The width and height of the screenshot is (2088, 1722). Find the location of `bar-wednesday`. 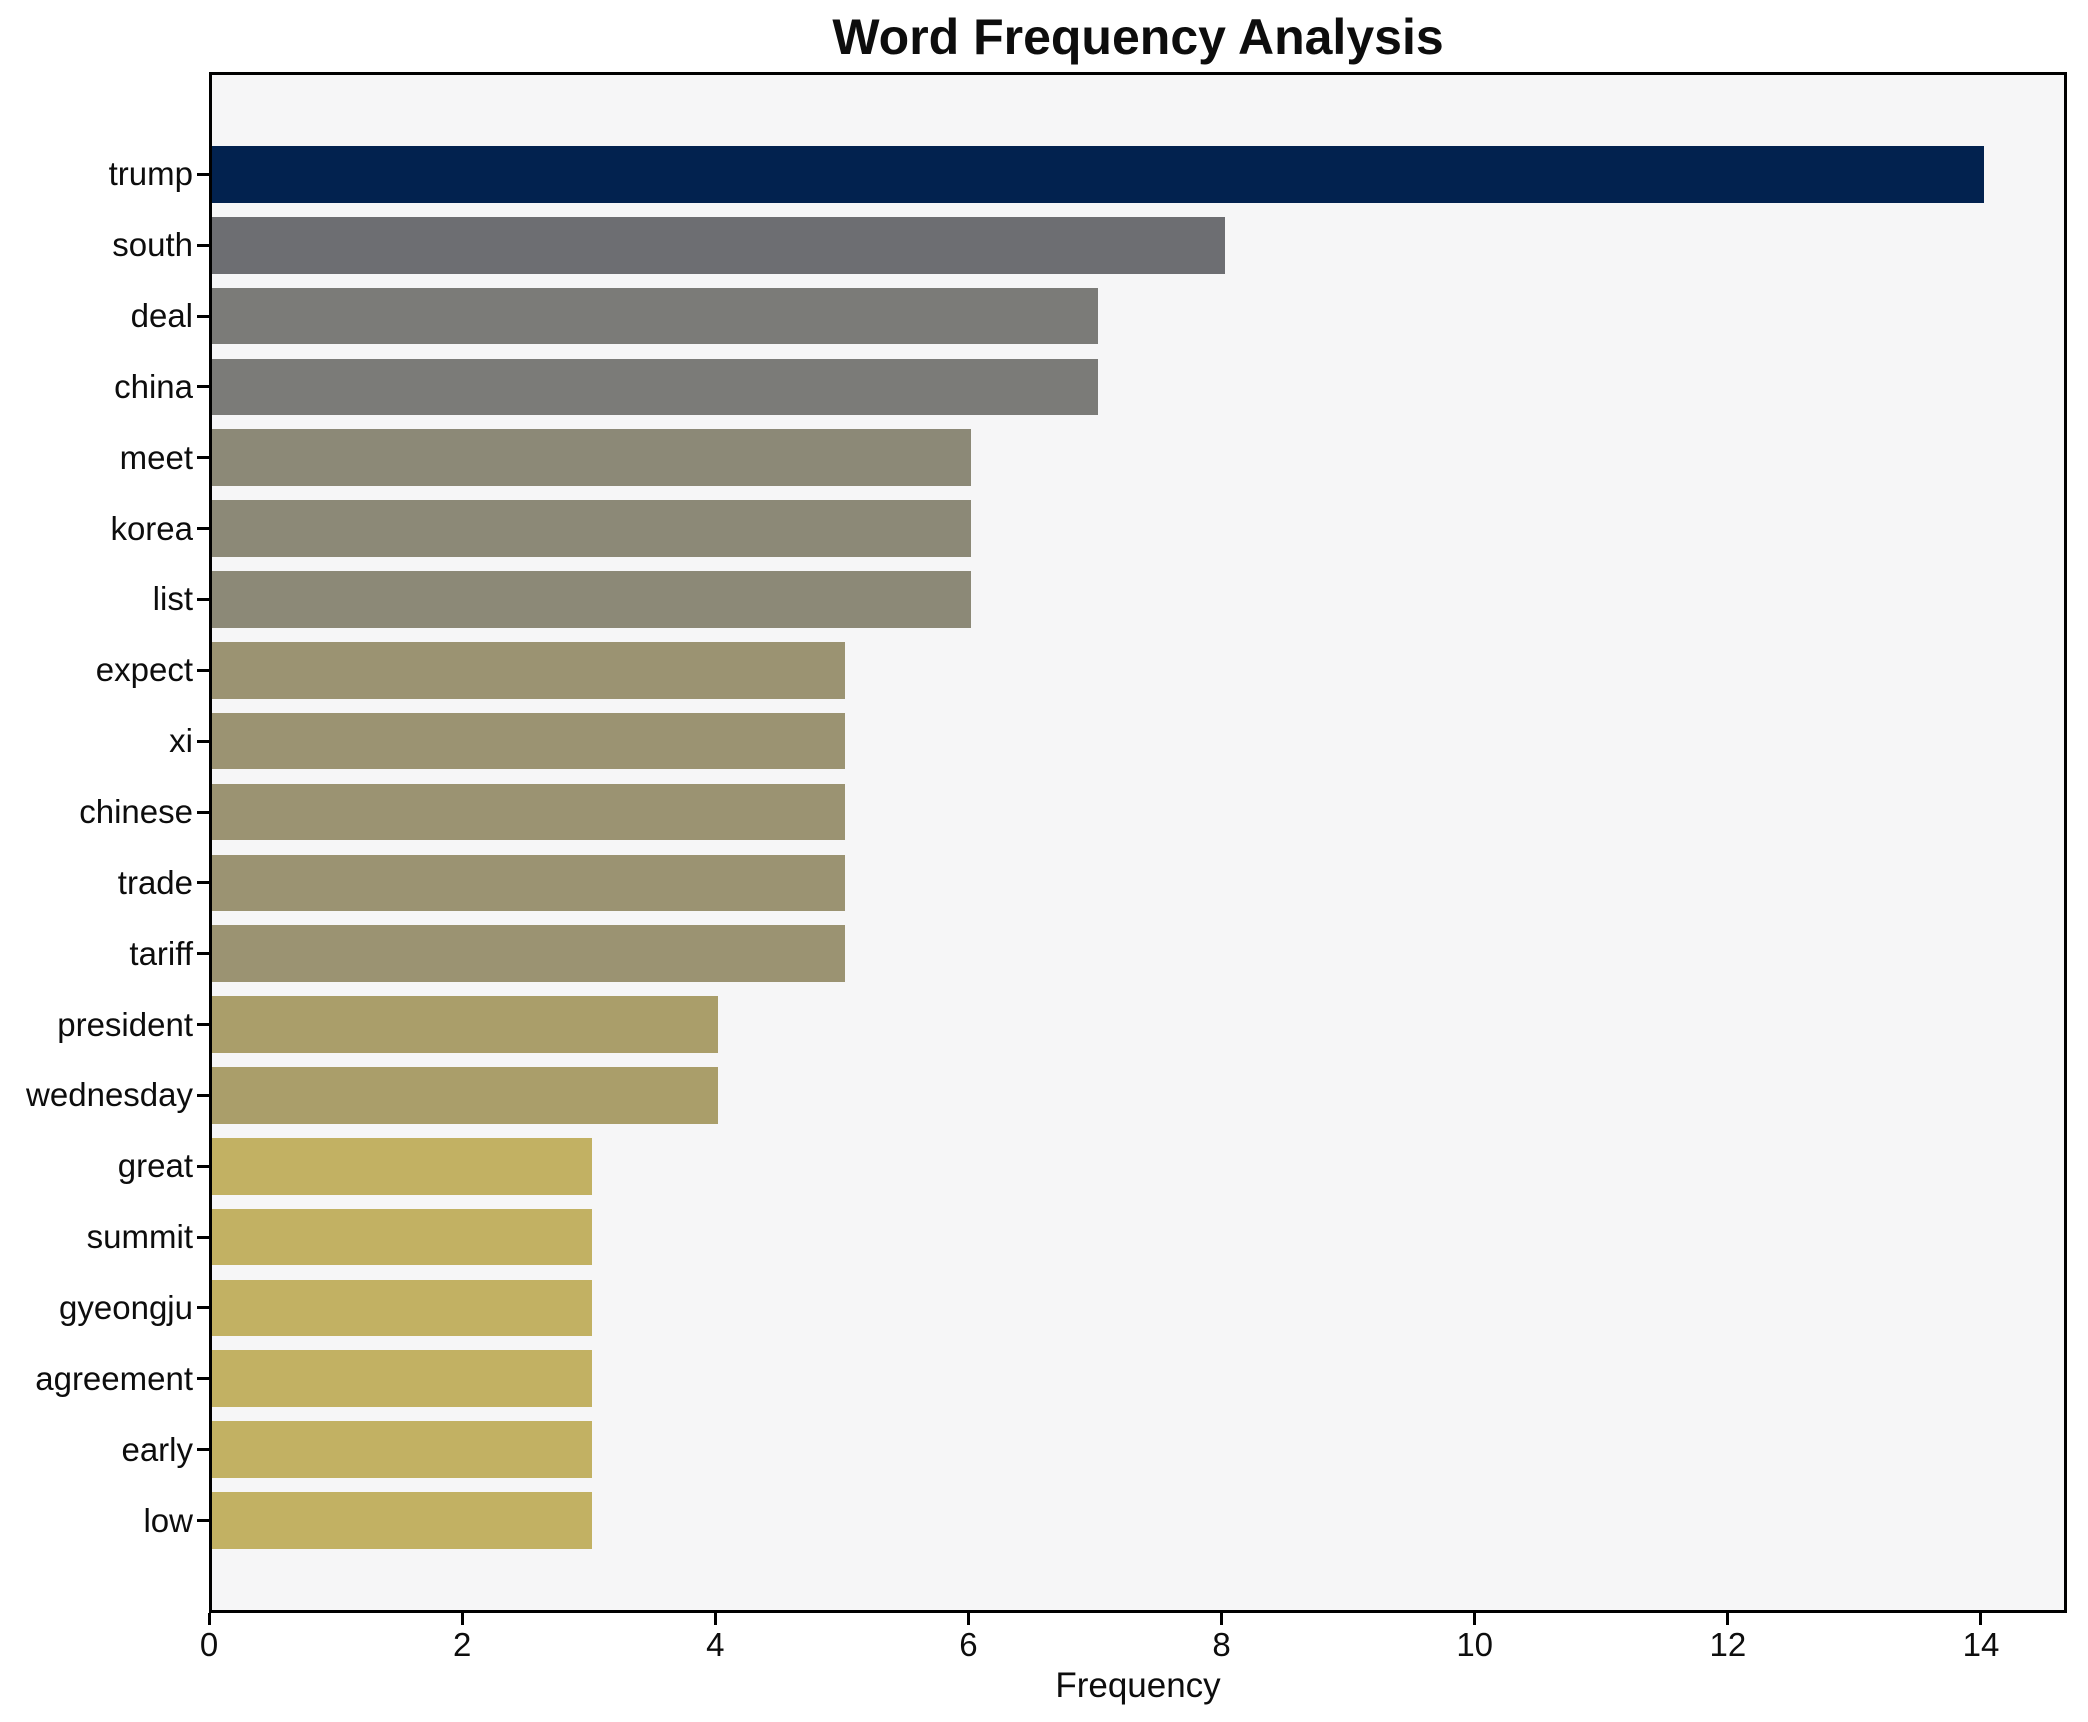

bar-wednesday is located at coordinates (465, 1095).